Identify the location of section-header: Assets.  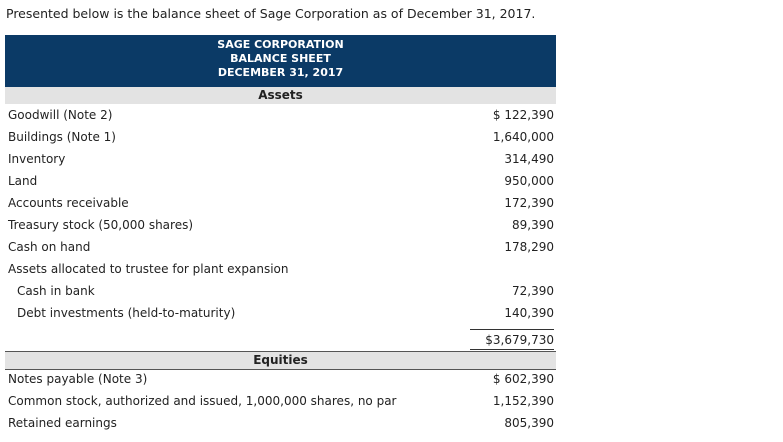
(280, 95).